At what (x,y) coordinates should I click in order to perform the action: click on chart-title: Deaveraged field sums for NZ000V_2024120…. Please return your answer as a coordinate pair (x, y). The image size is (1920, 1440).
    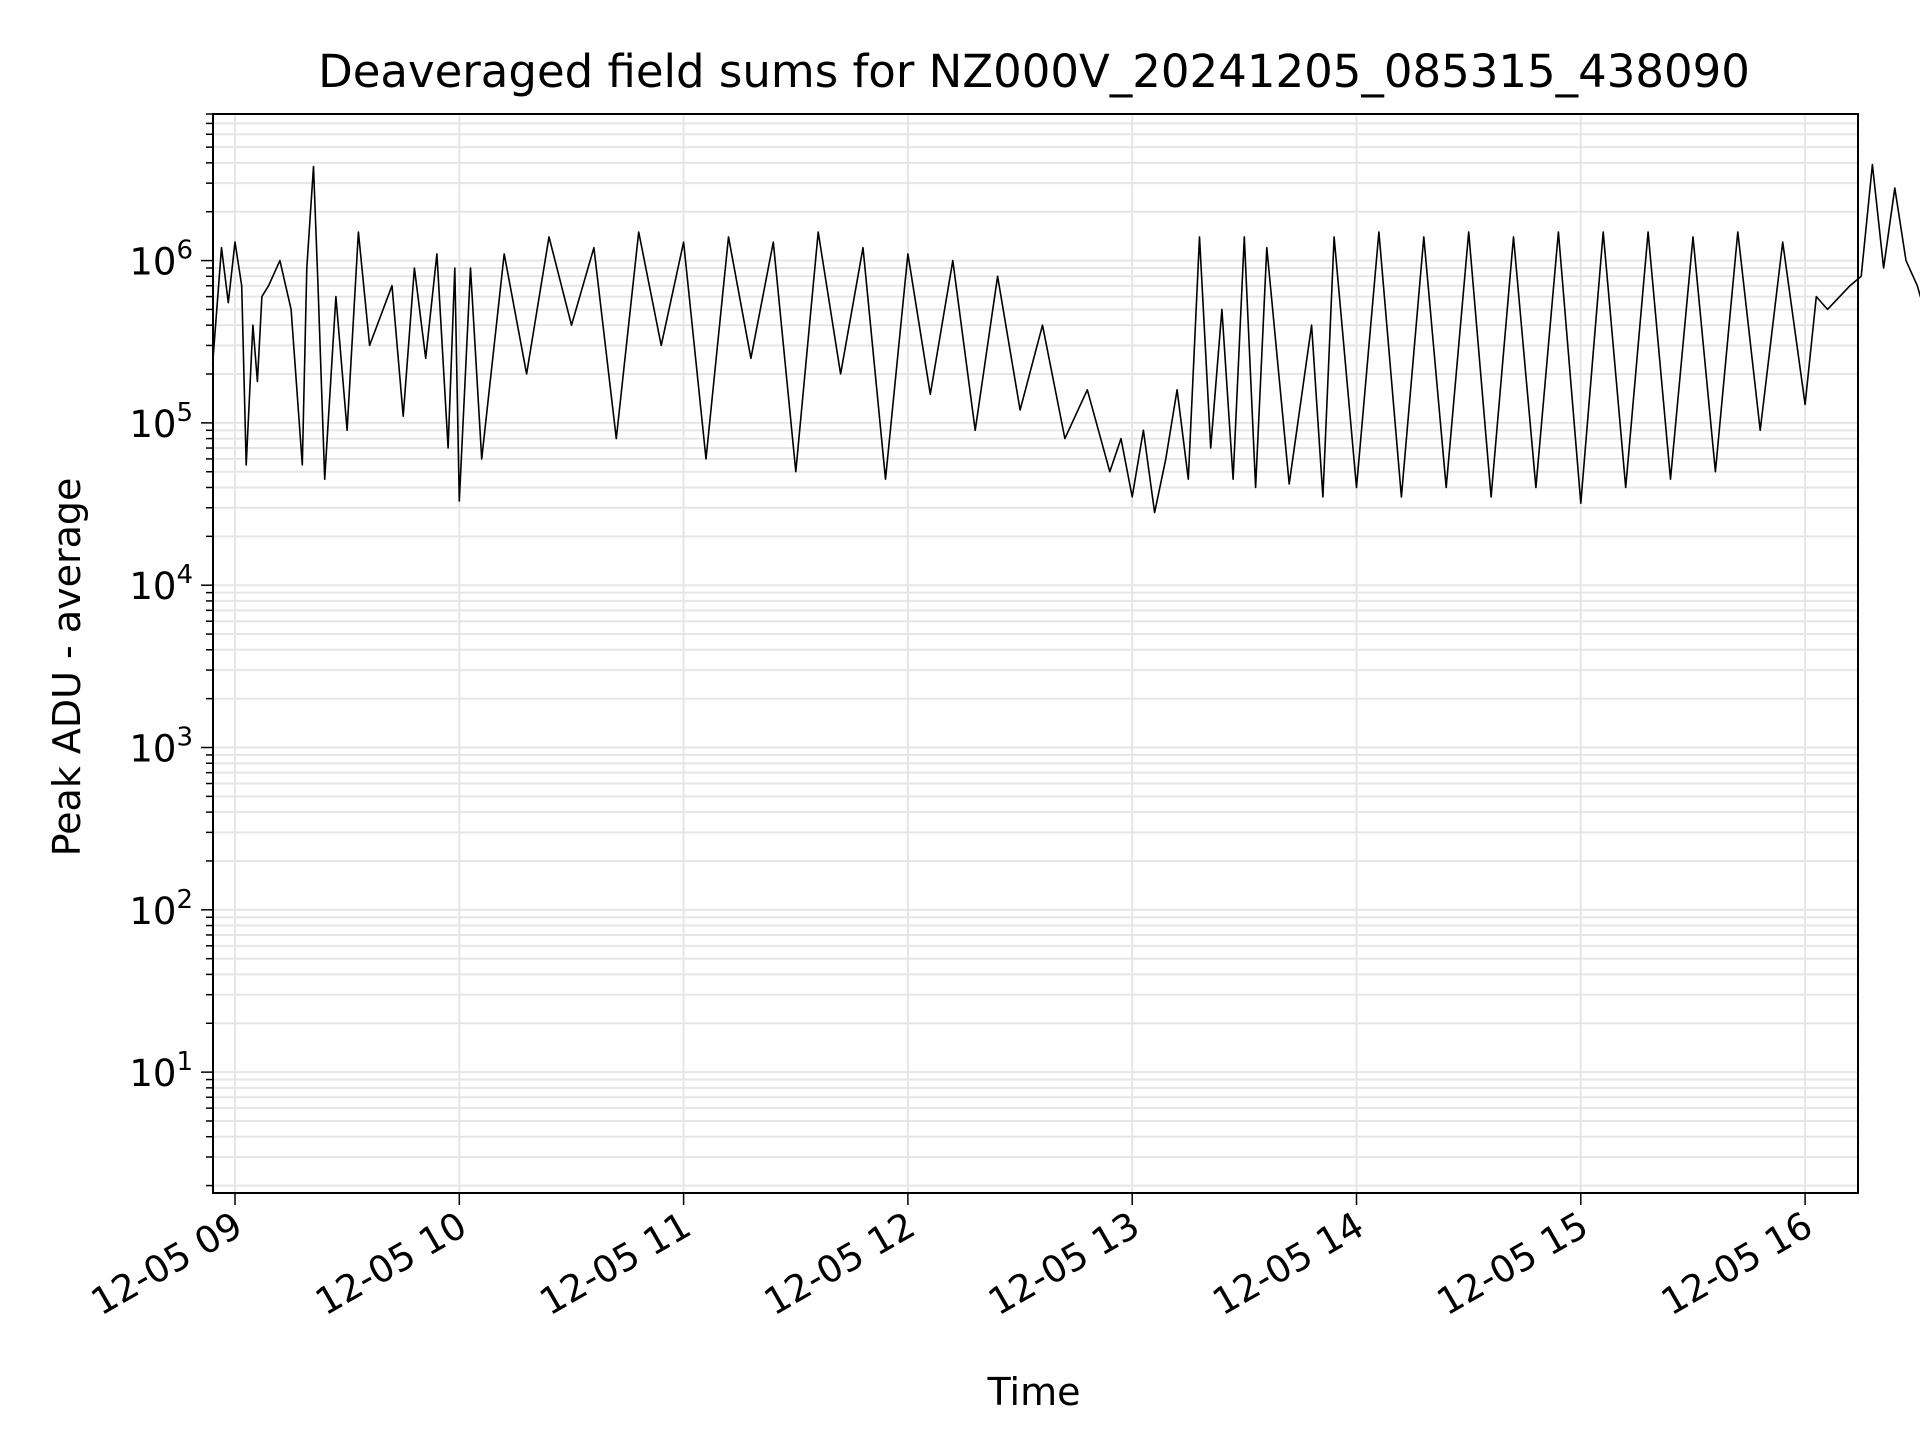
    Looking at the image, I should click on (1034, 71).